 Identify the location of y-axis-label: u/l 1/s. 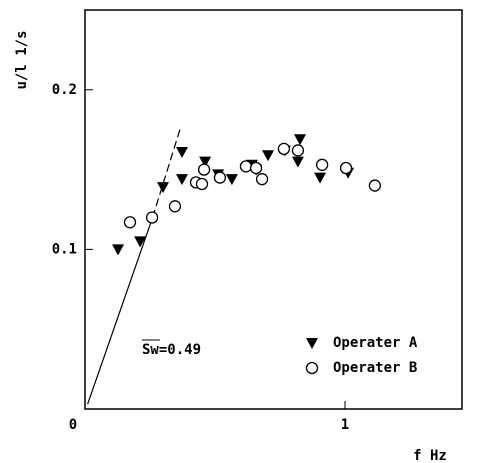
(22, 59).